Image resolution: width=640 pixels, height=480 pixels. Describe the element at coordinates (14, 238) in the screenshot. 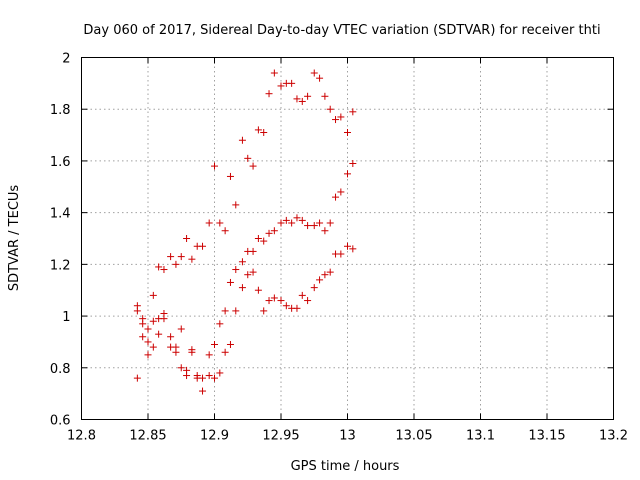

I see `y-axis-label: SDTVAR / TECUs` at that location.